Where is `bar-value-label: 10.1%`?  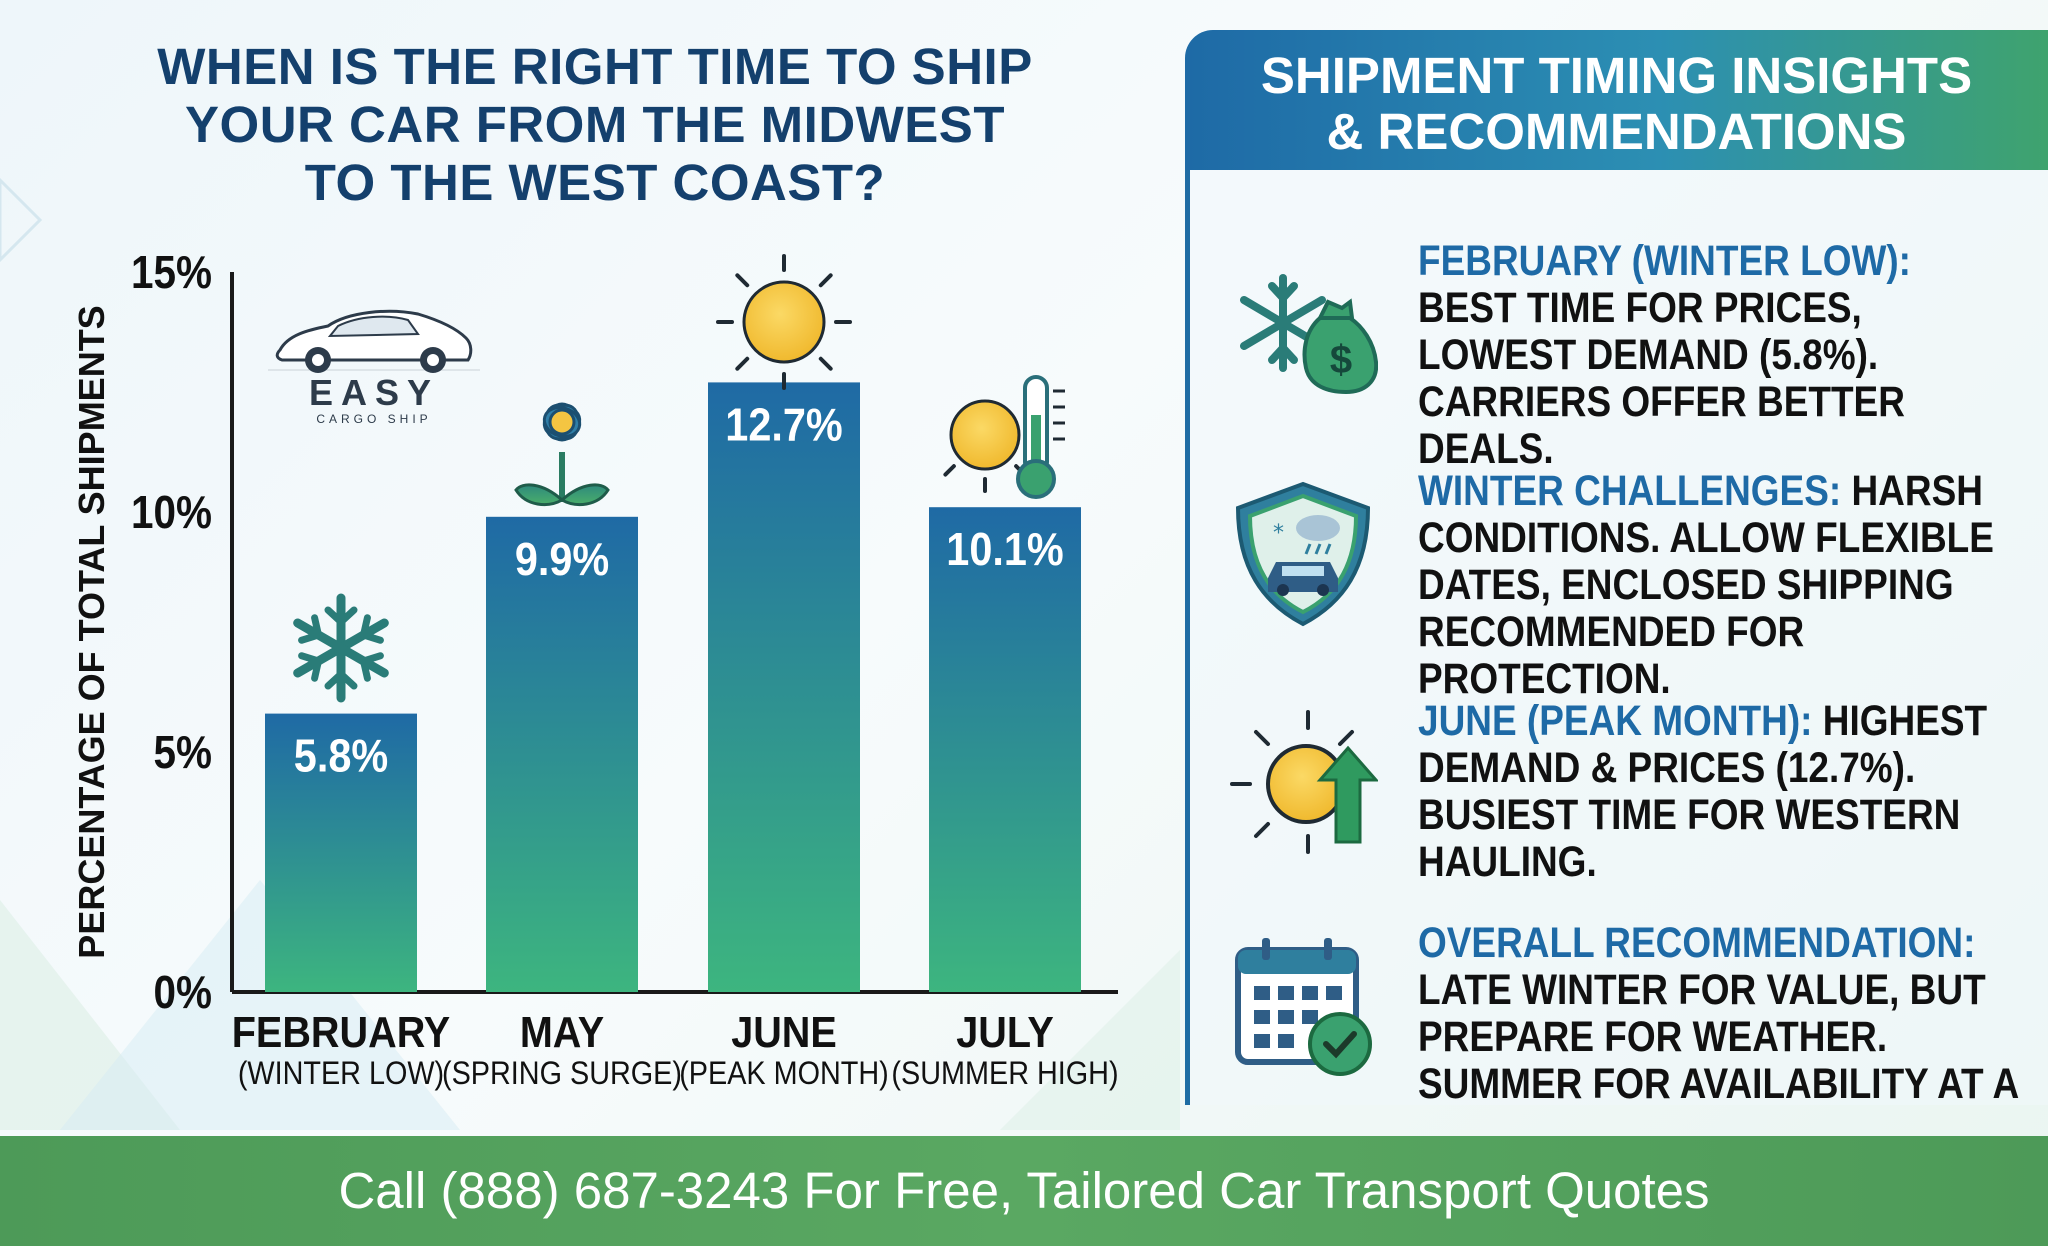
bar-value-label: 10.1% is located at coordinates (1004, 550).